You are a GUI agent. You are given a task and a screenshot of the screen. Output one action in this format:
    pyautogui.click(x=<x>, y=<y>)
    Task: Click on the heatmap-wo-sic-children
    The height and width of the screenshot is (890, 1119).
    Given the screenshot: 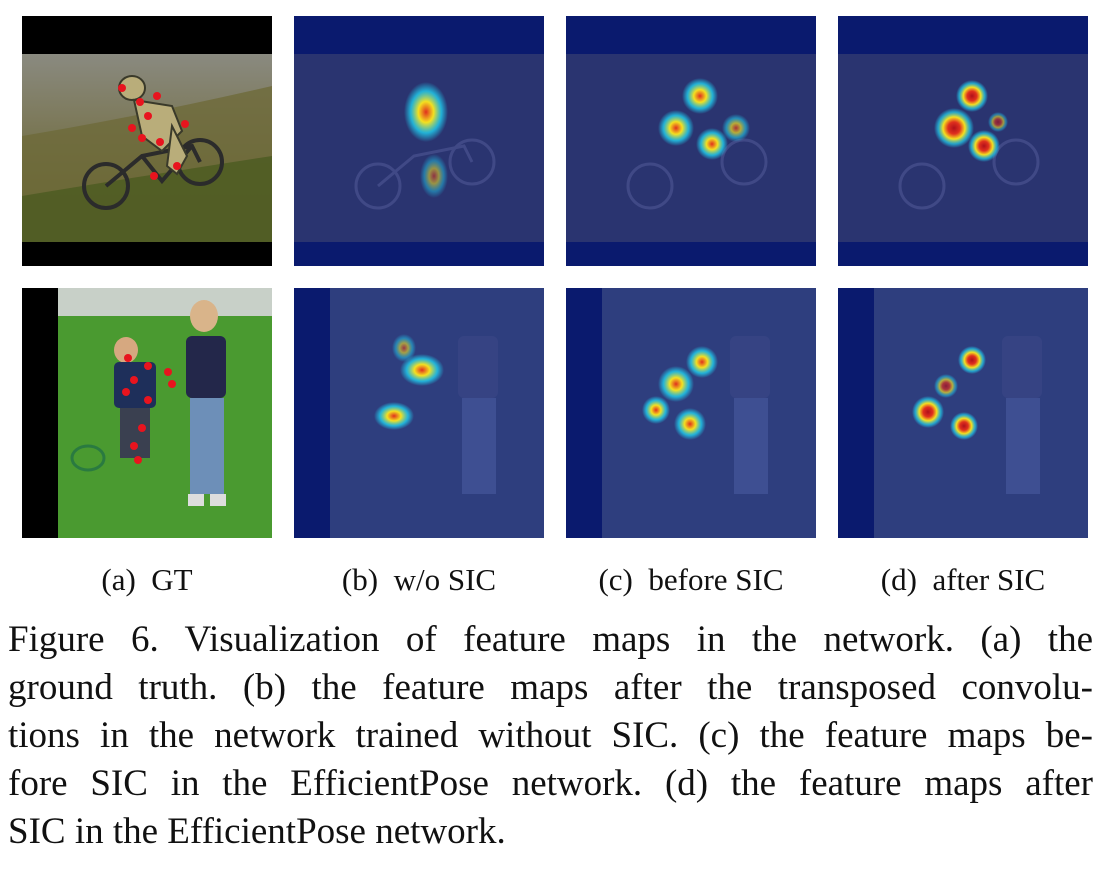 What is the action you would take?
    pyautogui.click(x=419, y=413)
    